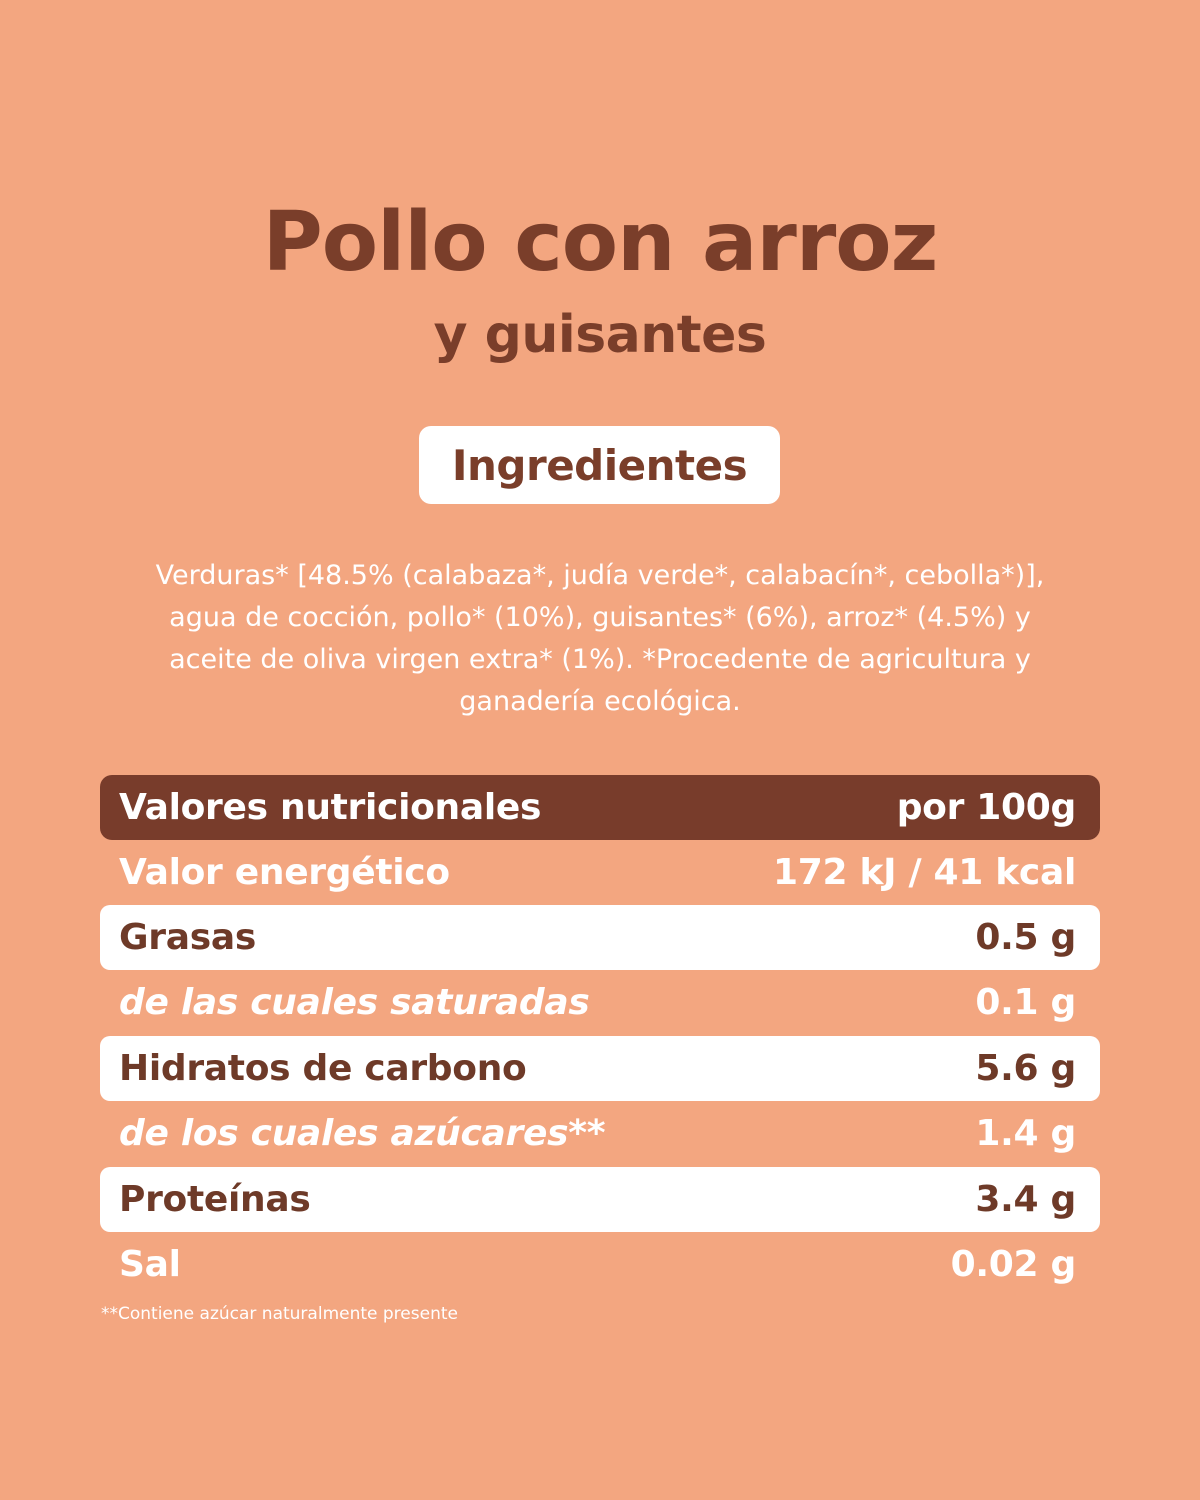  Describe the element at coordinates (279, 1314) in the screenshot. I see `sugar-footnote: **Contiene azúcar naturalmente presente` at that location.